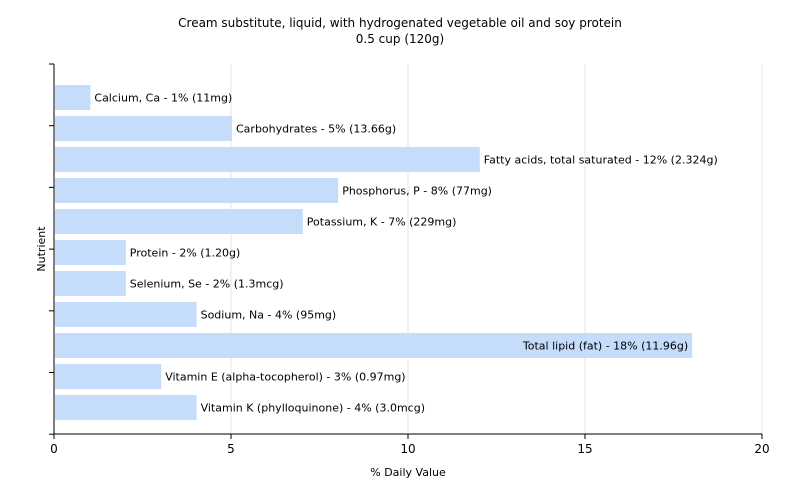 This screenshot has width=800, height=500. Describe the element at coordinates (231, 449) in the screenshot. I see `x-tick-label: 5` at that location.